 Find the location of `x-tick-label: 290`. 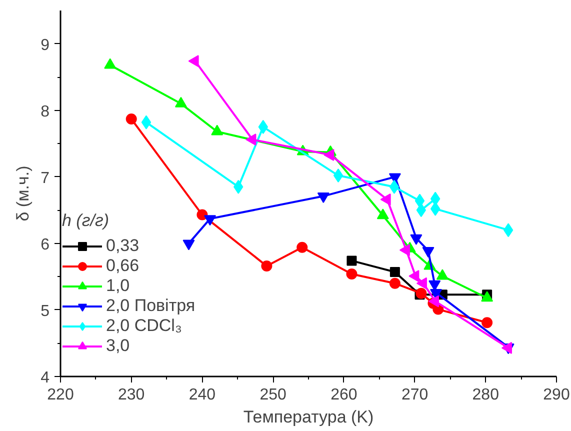

x-tick-label: 290 is located at coordinates (556, 395).